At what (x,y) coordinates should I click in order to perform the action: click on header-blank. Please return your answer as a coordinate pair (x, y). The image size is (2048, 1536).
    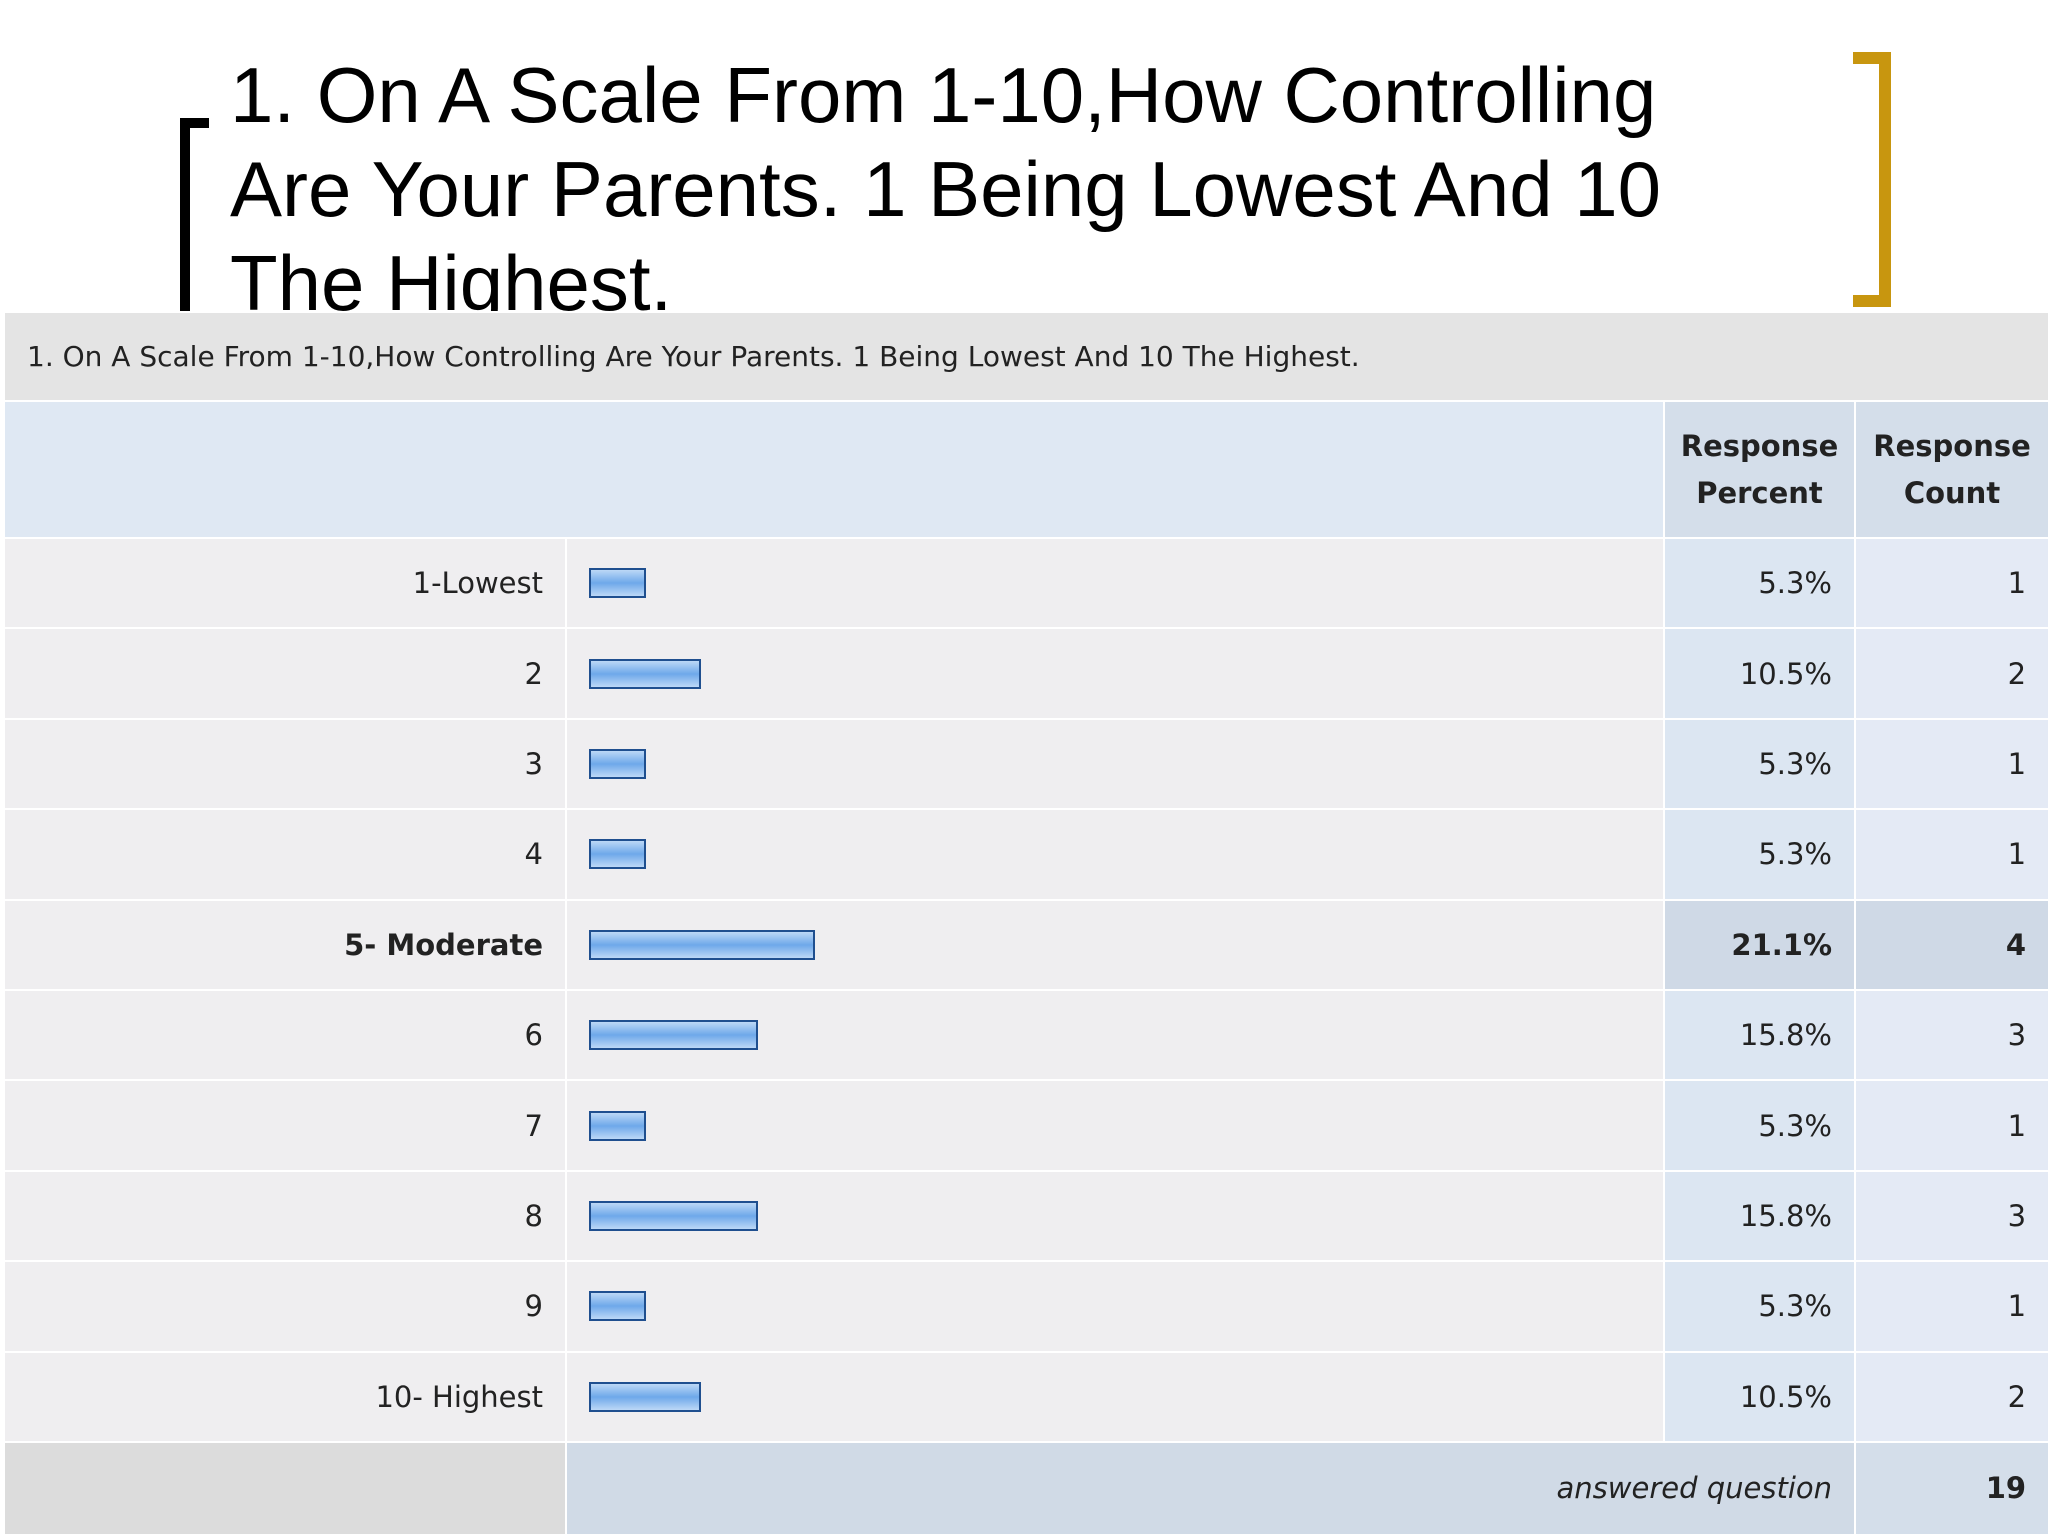
    Looking at the image, I should click on (834, 469).